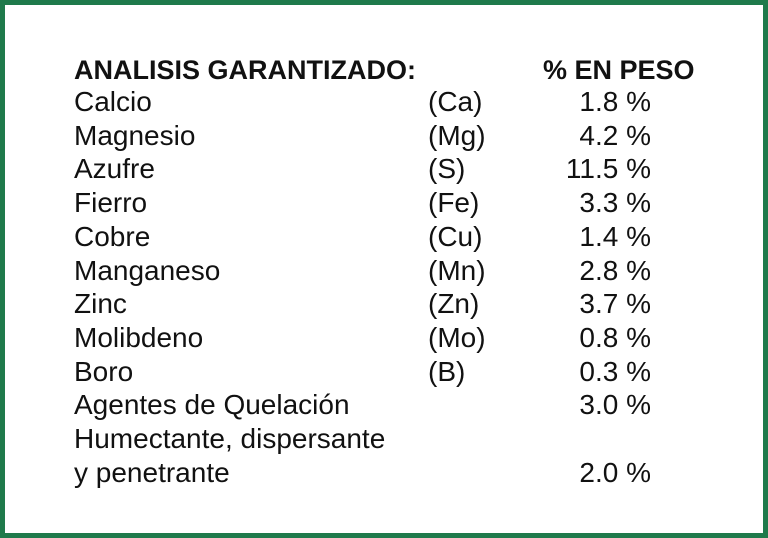 Image resolution: width=768 pixels, height=538 pixels. I want to click on row-value: 0.3 %, so click(615, 371).